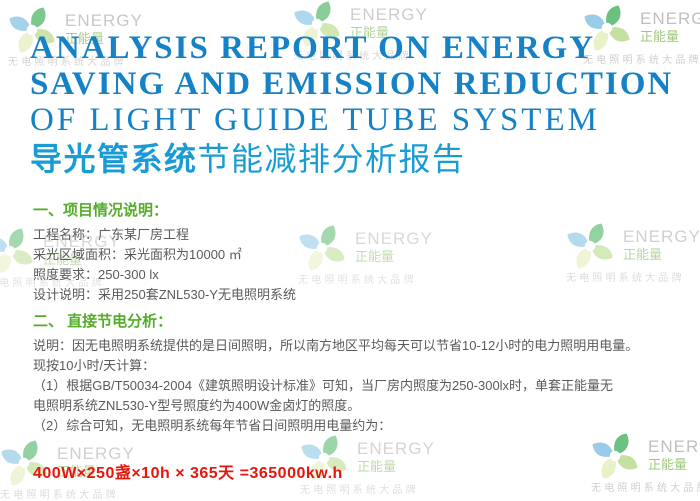  I want to click on analysis-point-2-line: （2）综合可知，无电照明系统每年节省日间照明用电量约为：, so click(212, 425).